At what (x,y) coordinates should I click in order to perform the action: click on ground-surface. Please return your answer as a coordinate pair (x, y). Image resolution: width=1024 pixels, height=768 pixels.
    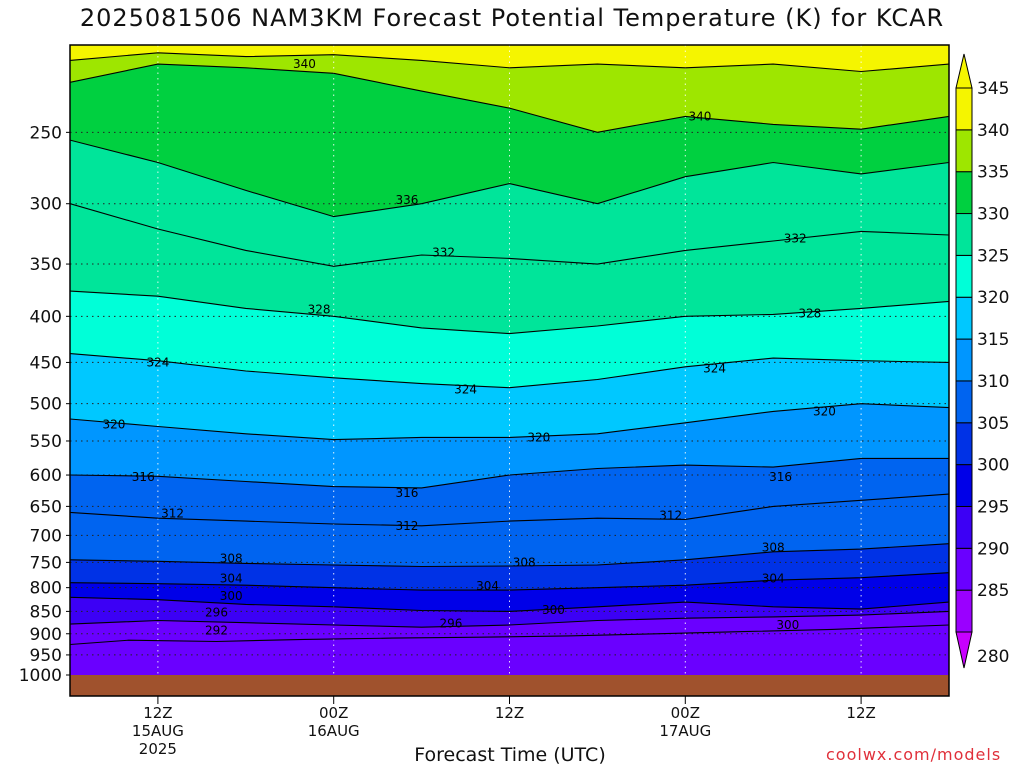
    Looking at the image, I should click on (509, 685).